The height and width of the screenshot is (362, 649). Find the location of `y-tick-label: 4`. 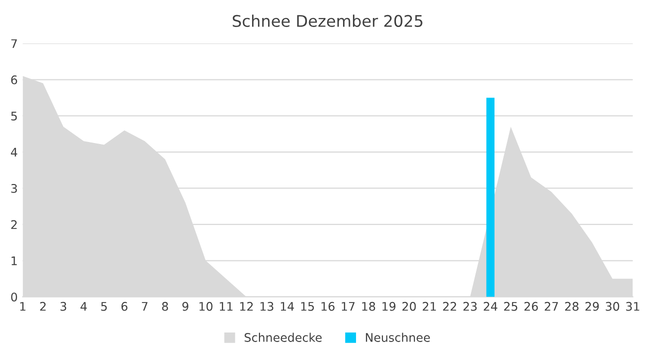

y-tick-label: 4 is located at coordinates (14, 152).